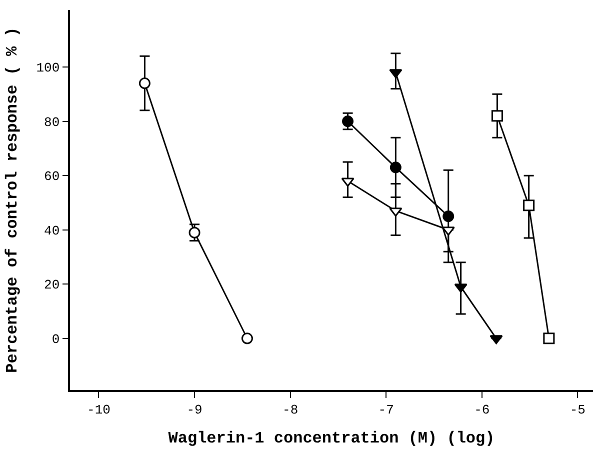  Describe the element at coordinates (194, 410) in the screenshot. I see `x-tick-label: -9` at that location.